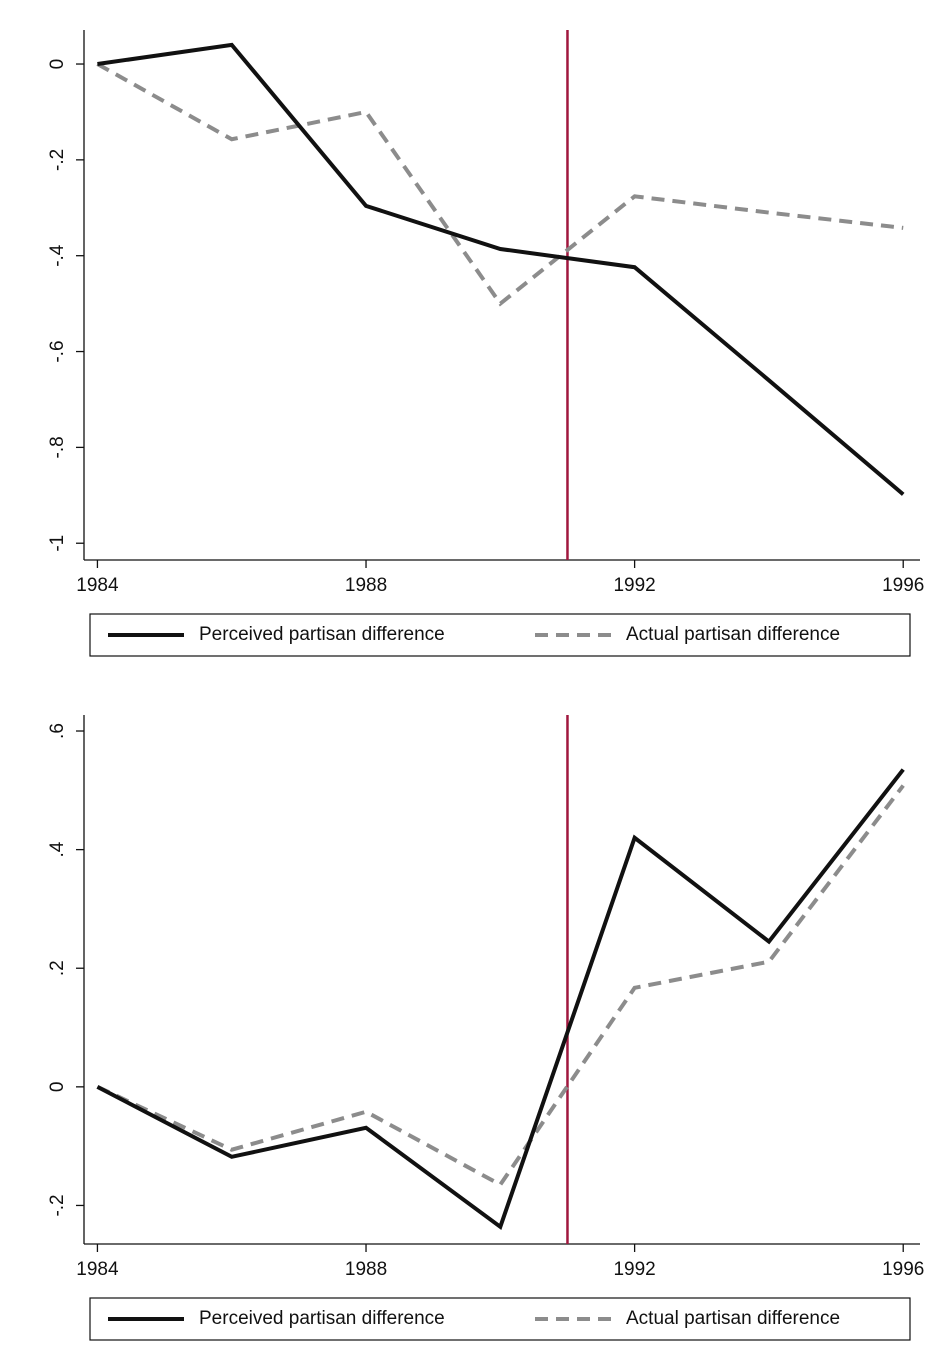  Describe the element at coordinates (57, 255) in the screenshot. I see `y-tick-label: -.4` at that location.